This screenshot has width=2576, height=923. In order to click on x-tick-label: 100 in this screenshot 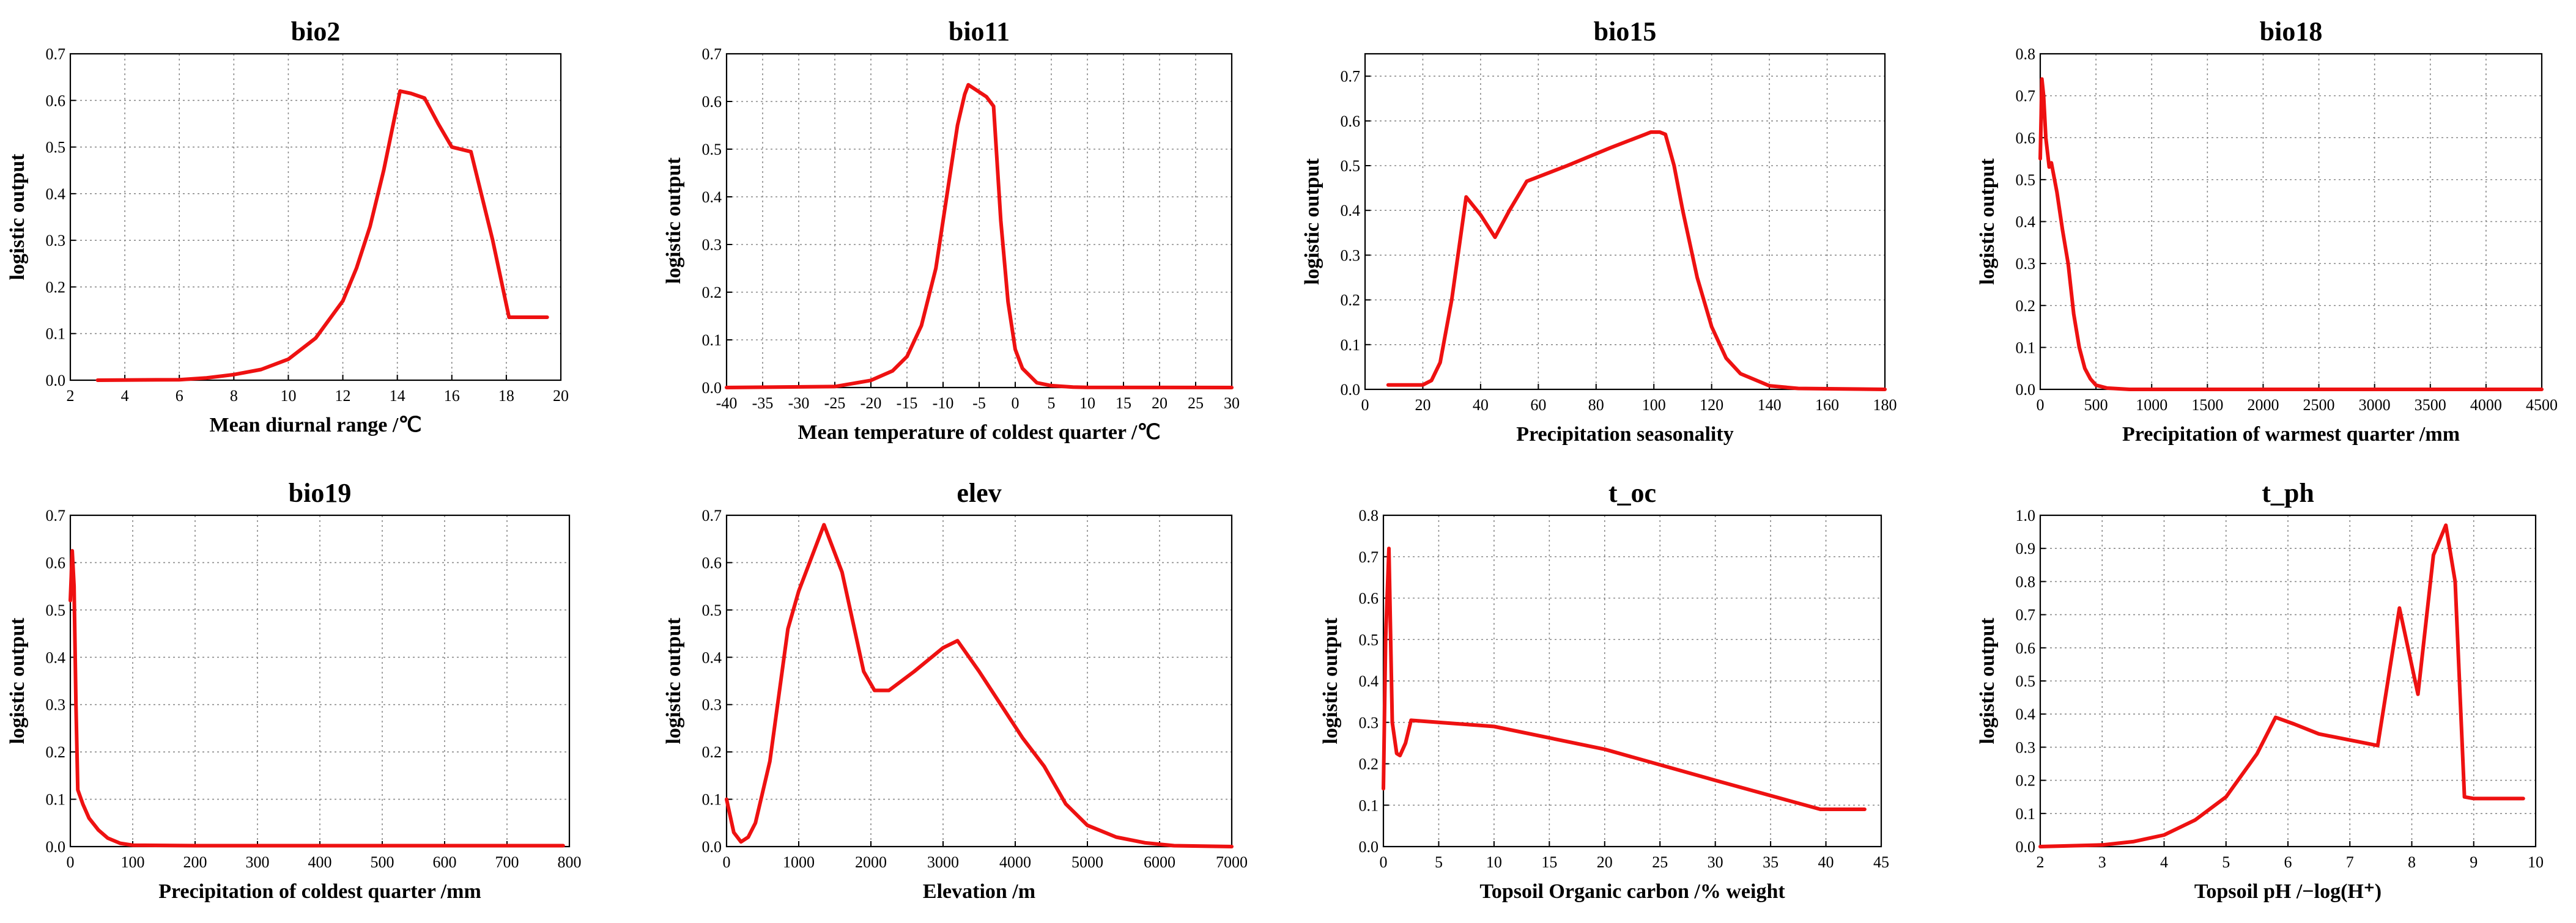, I will do `click(1654, 405)`.